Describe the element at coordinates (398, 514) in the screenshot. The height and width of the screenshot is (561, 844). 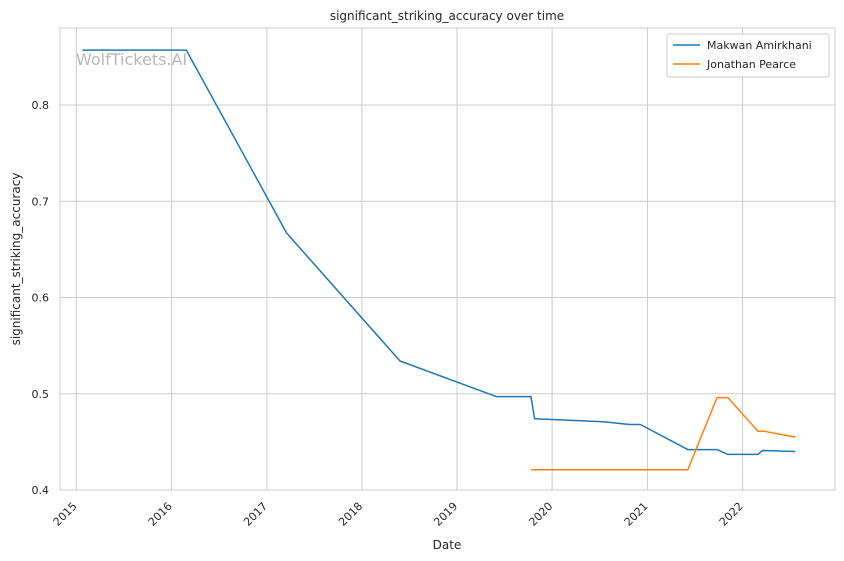
I see `x-tick-labels: 2015 2016 2017 2018 2019 2020 2021 2022` at that location.